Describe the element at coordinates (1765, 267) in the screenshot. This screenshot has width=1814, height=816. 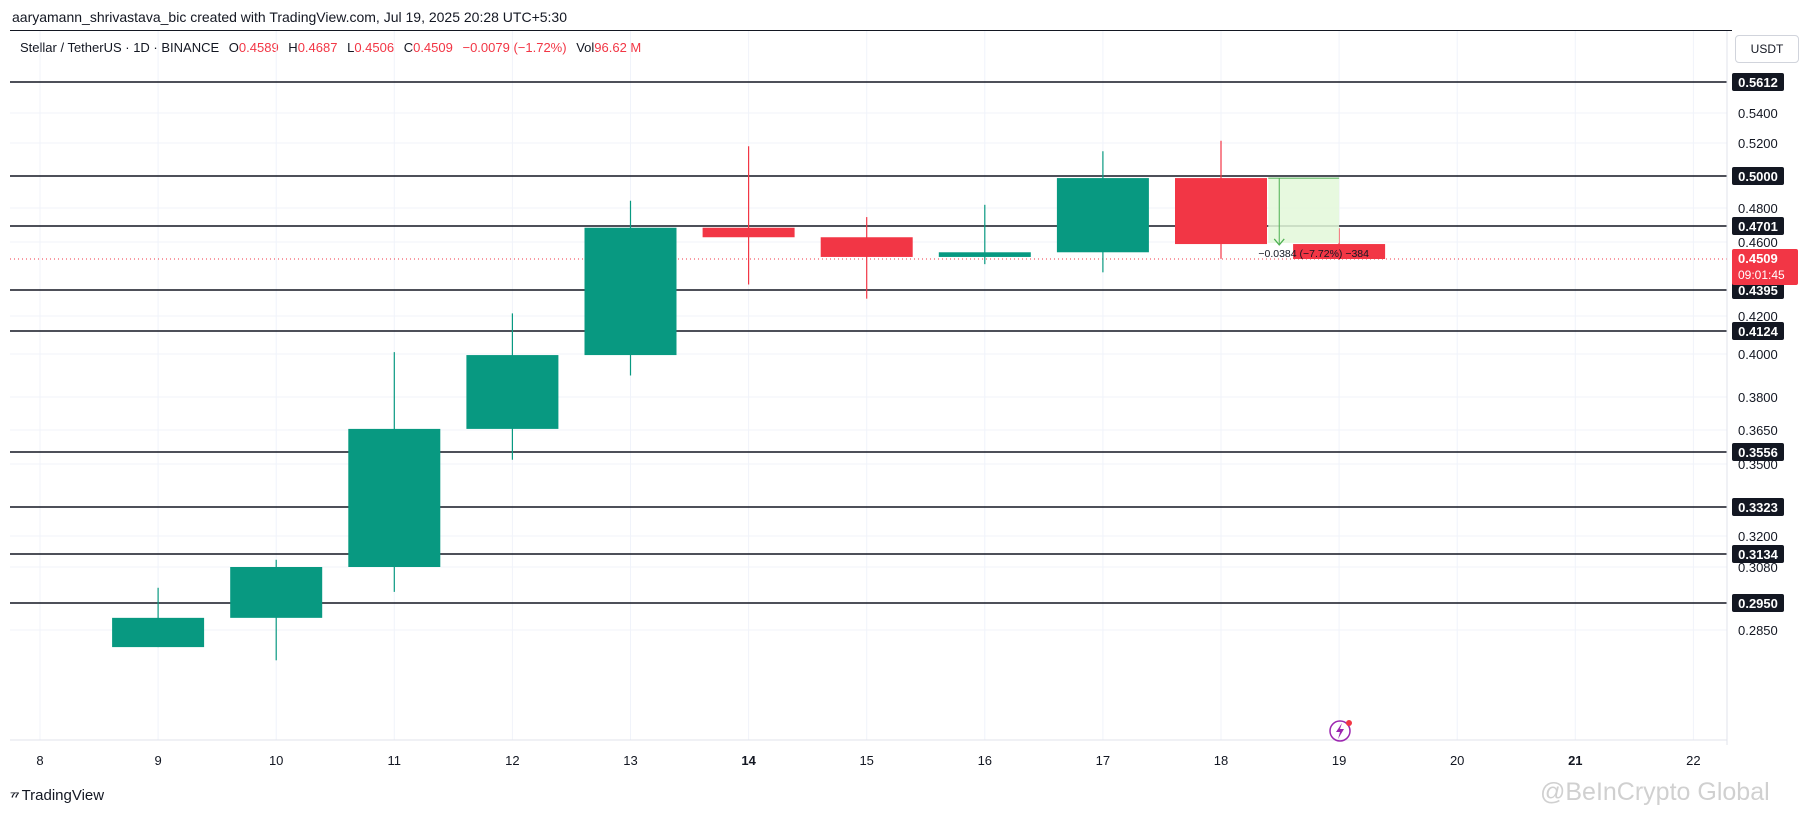
I see `current-price-badge` at that location.